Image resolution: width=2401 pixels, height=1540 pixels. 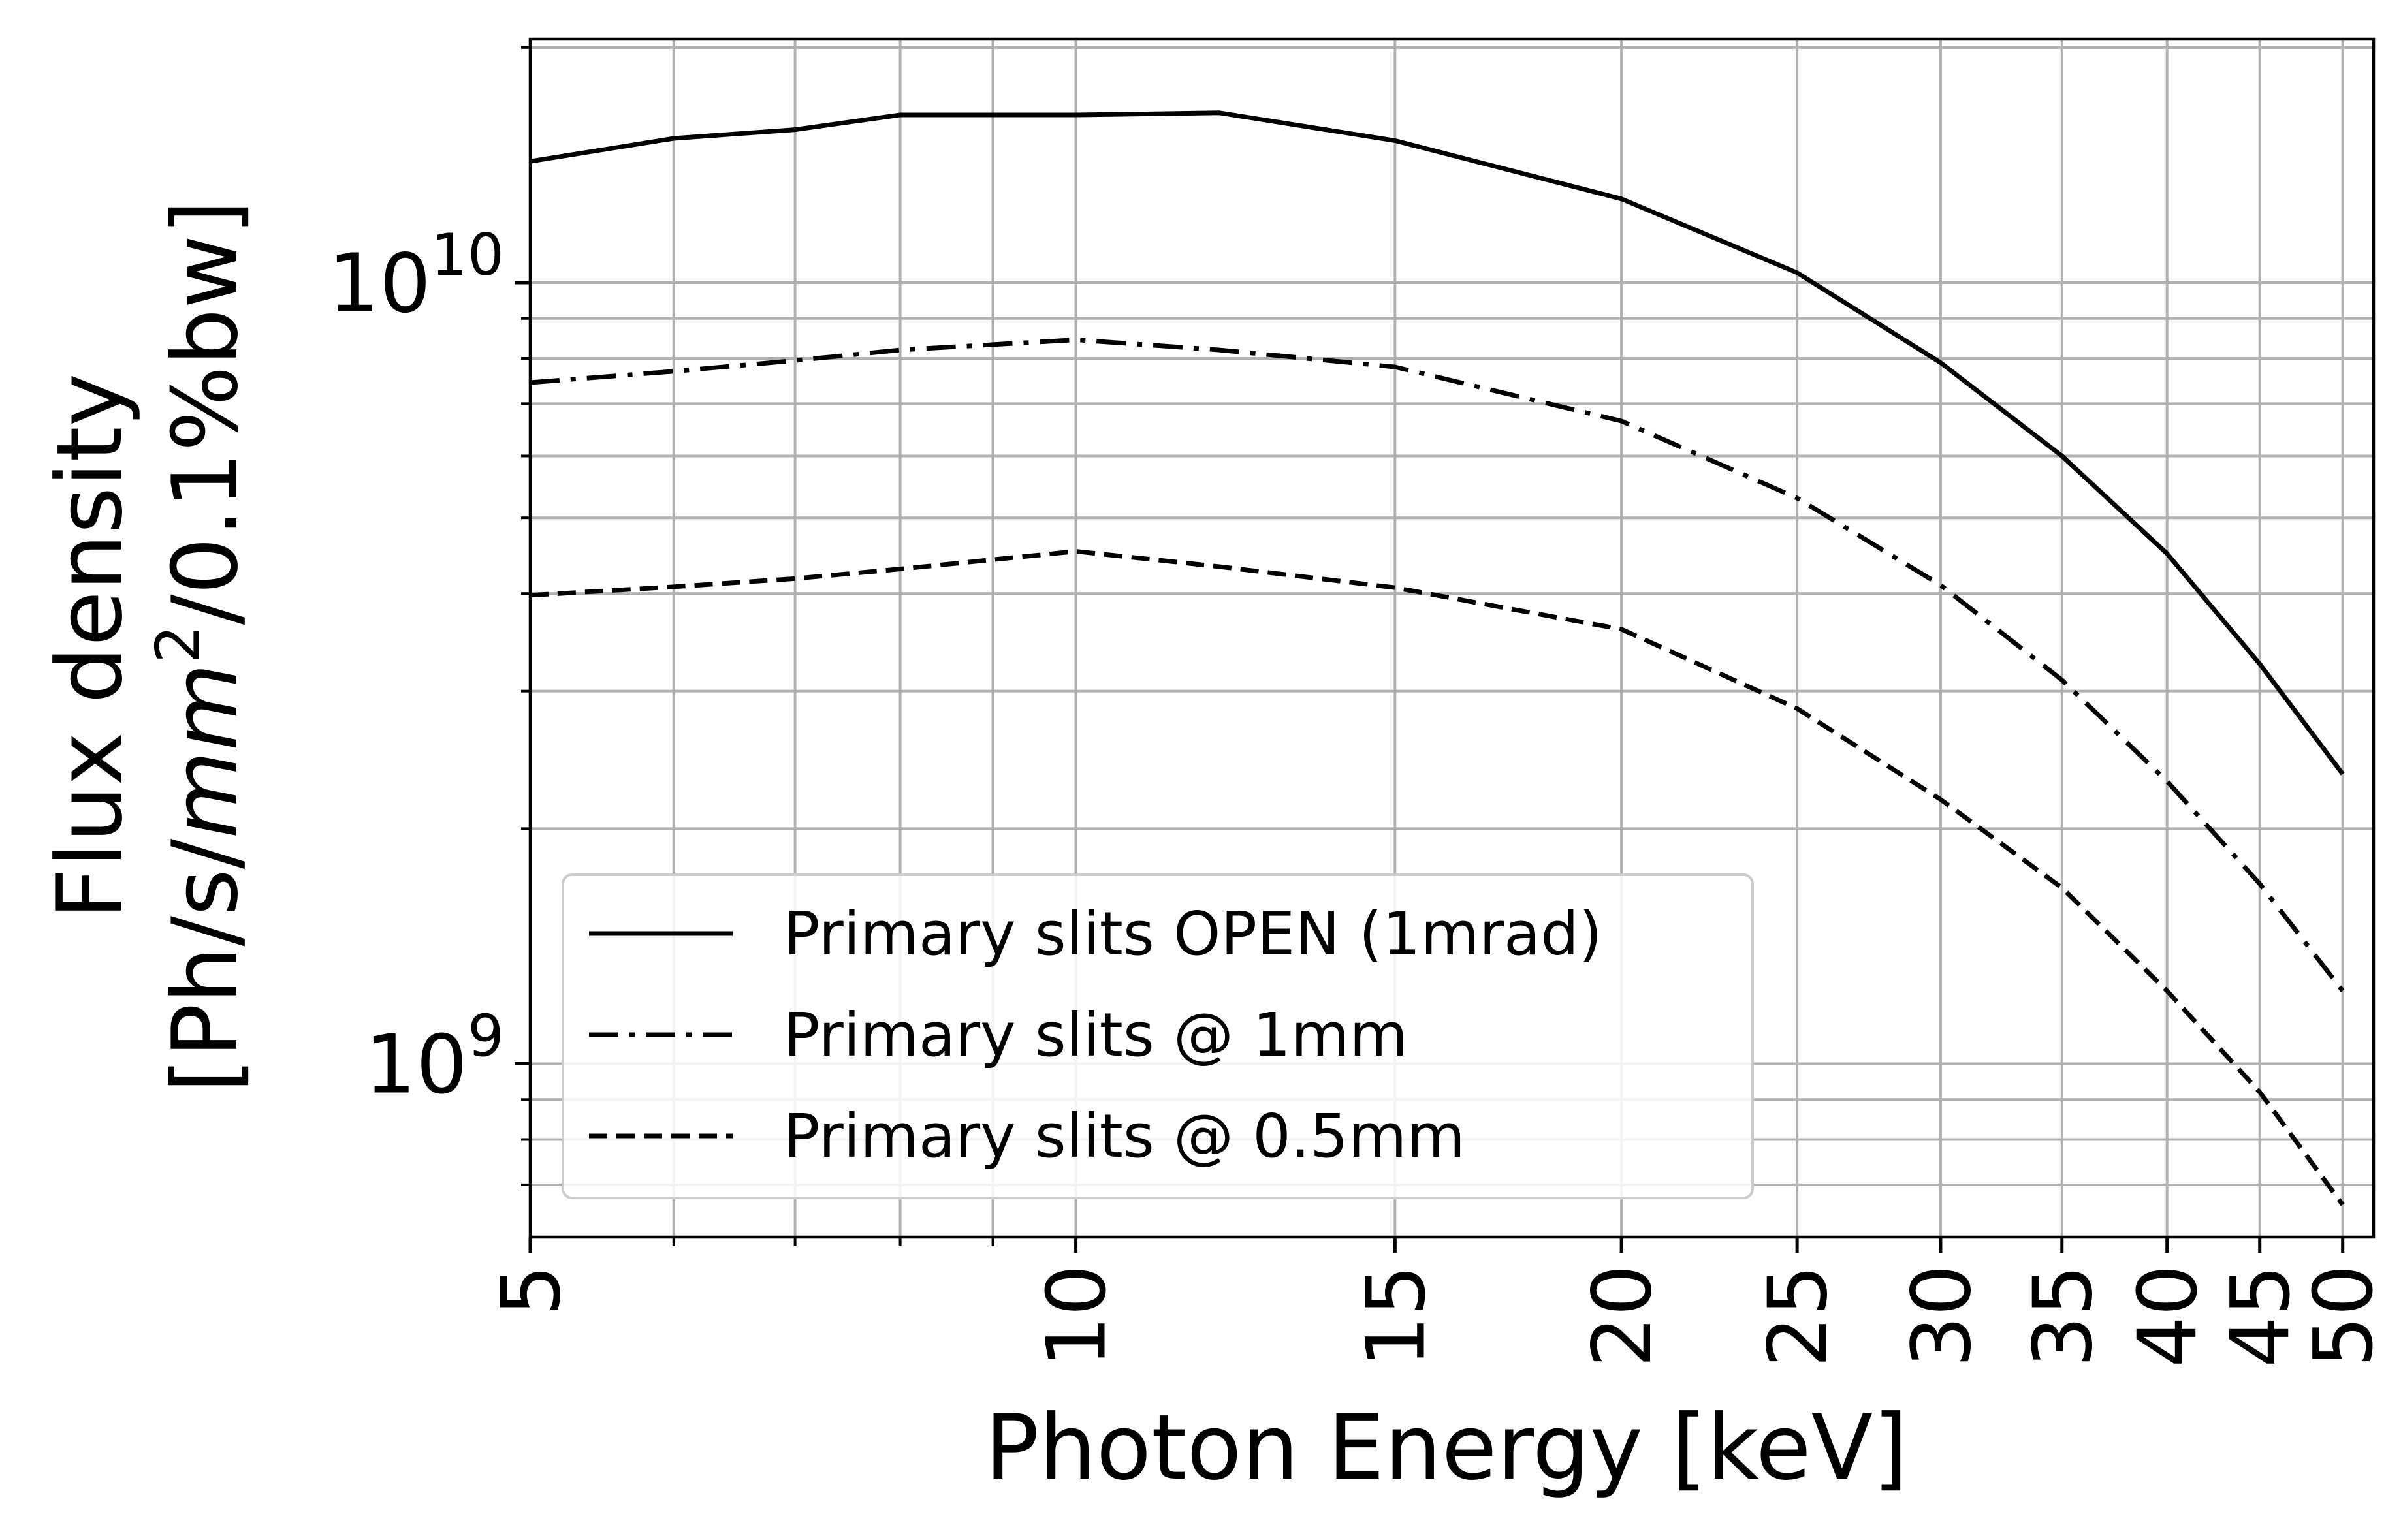 I want to click on y-axis-label-units: [Ph/s/mm2/0.1%bw], so click(x=200, y=646).